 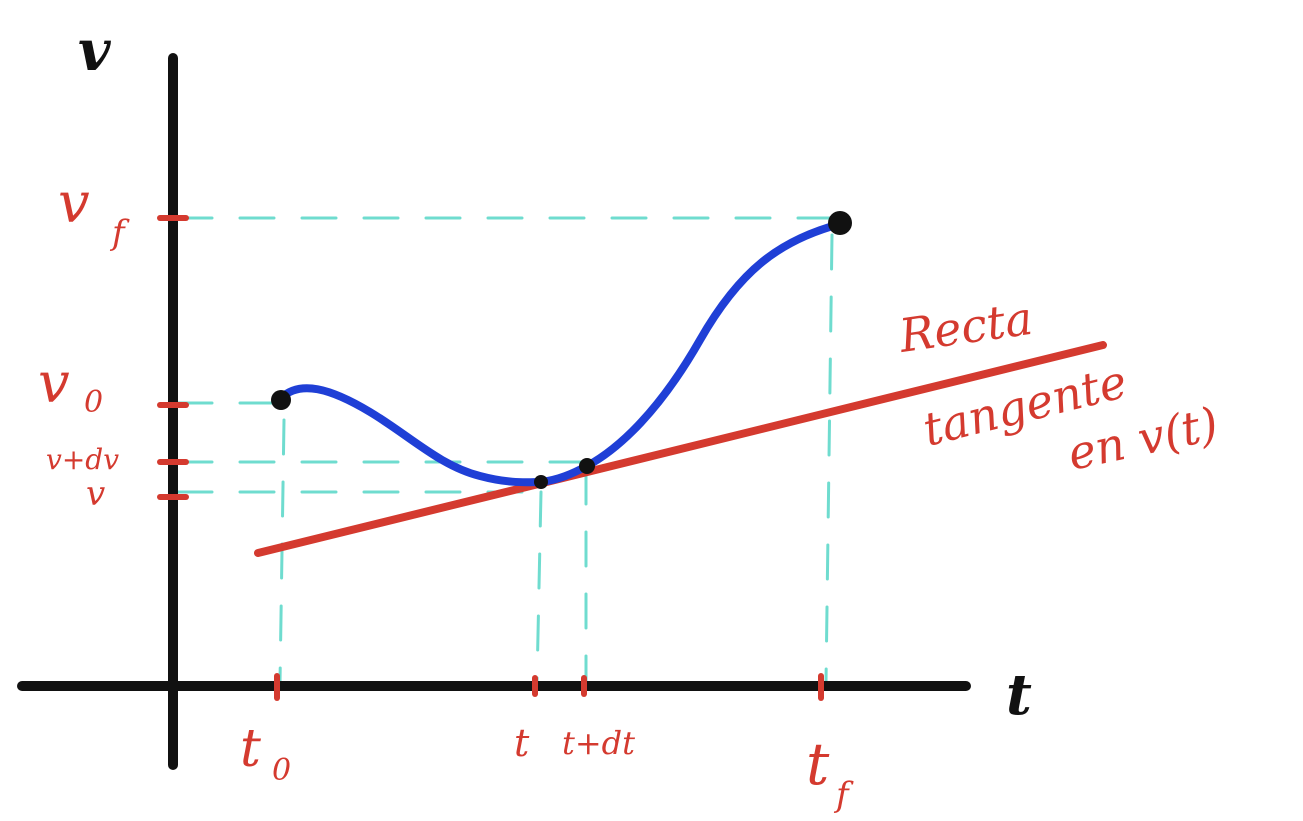 I want to click on guide-tf-vertical, so click(x=829, y=458).